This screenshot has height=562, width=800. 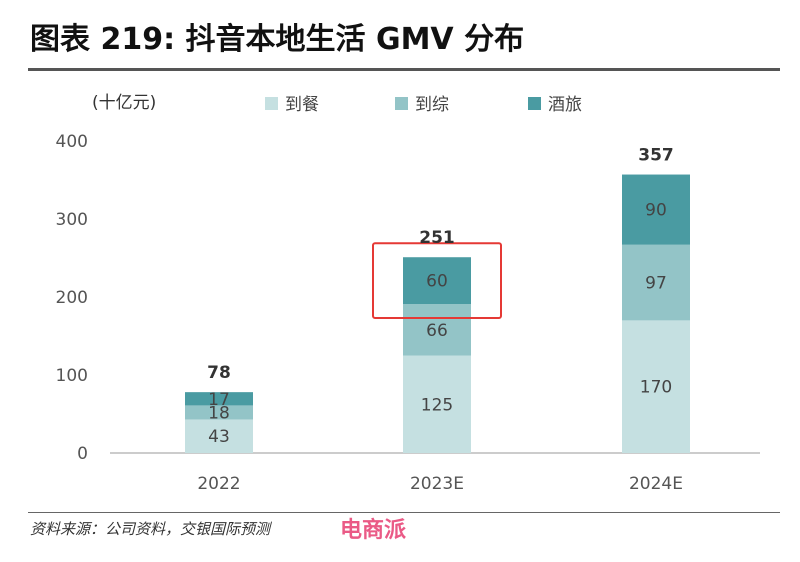 I want to click on total-label: 357, so click(x=656, y=156).